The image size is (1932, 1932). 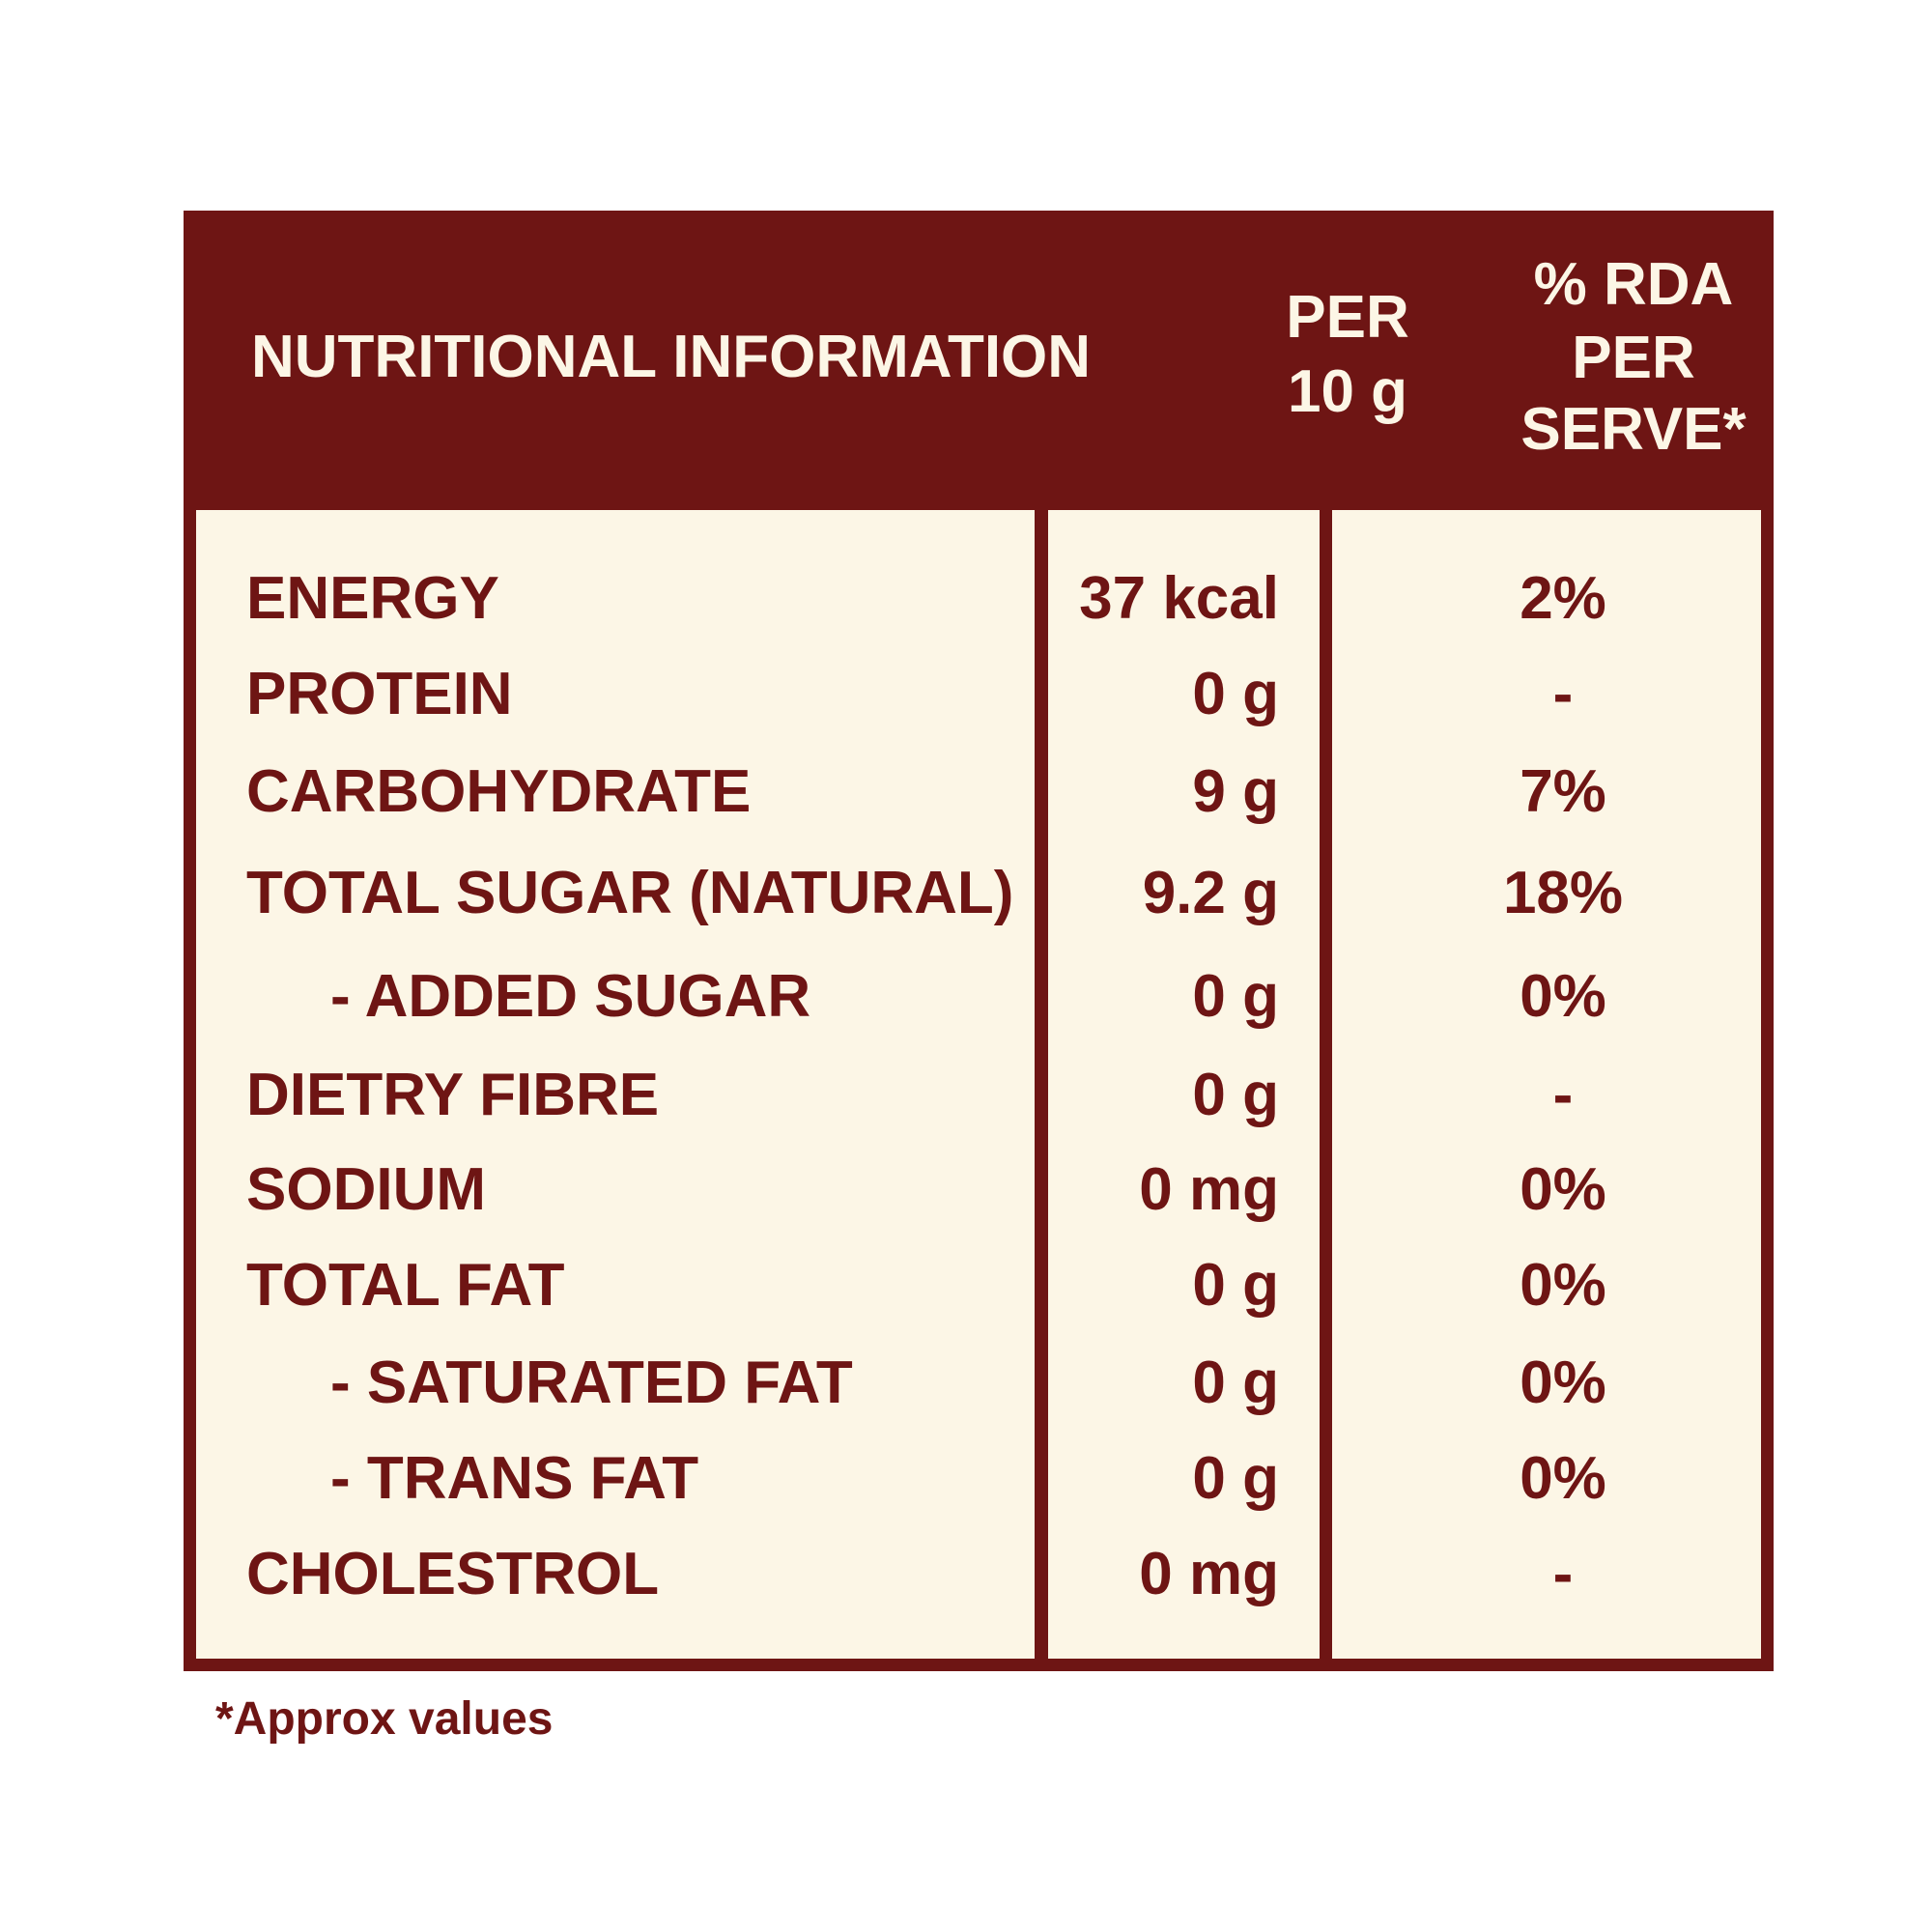 I want to click on row-label: PROTEIN, so click(x=379, y=694).